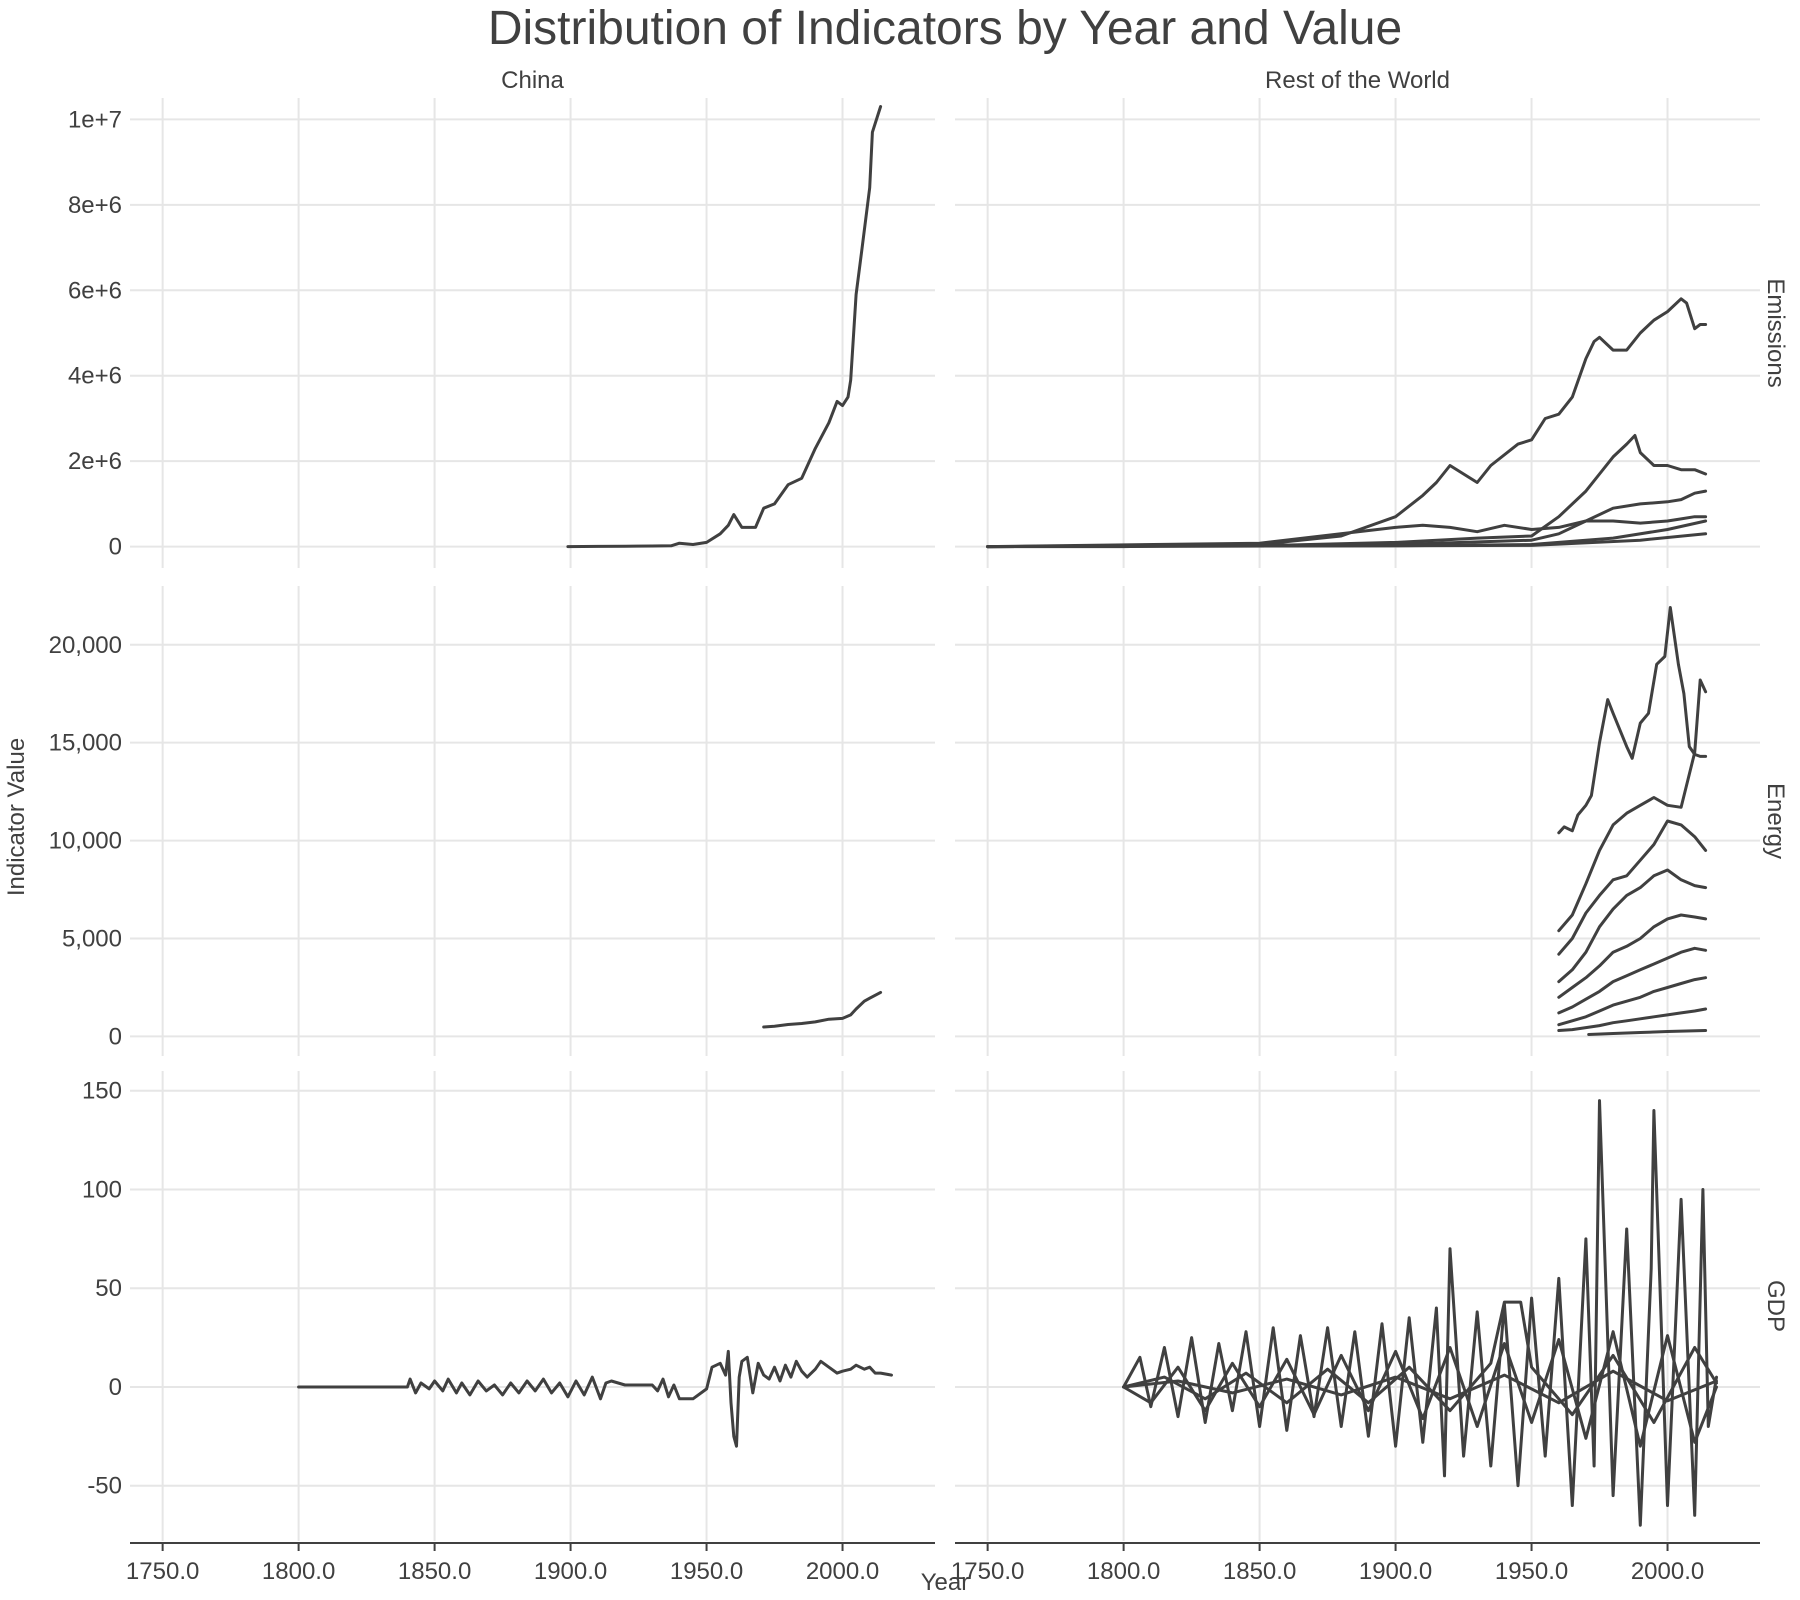 Image resolution: width=1800 pixels, height=1600 pixels. I want to click on strip-label-emissions: Emissions, so click(1775, 332).